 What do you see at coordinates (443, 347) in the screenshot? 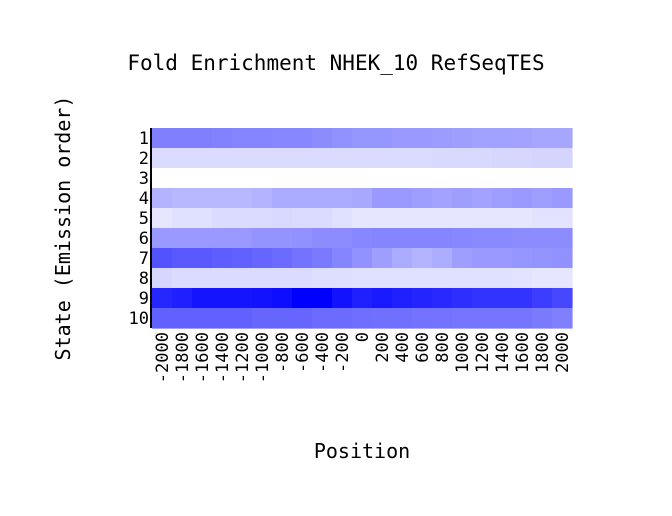
I see `x-tick-label: 800` at bounding box center [443, 347].